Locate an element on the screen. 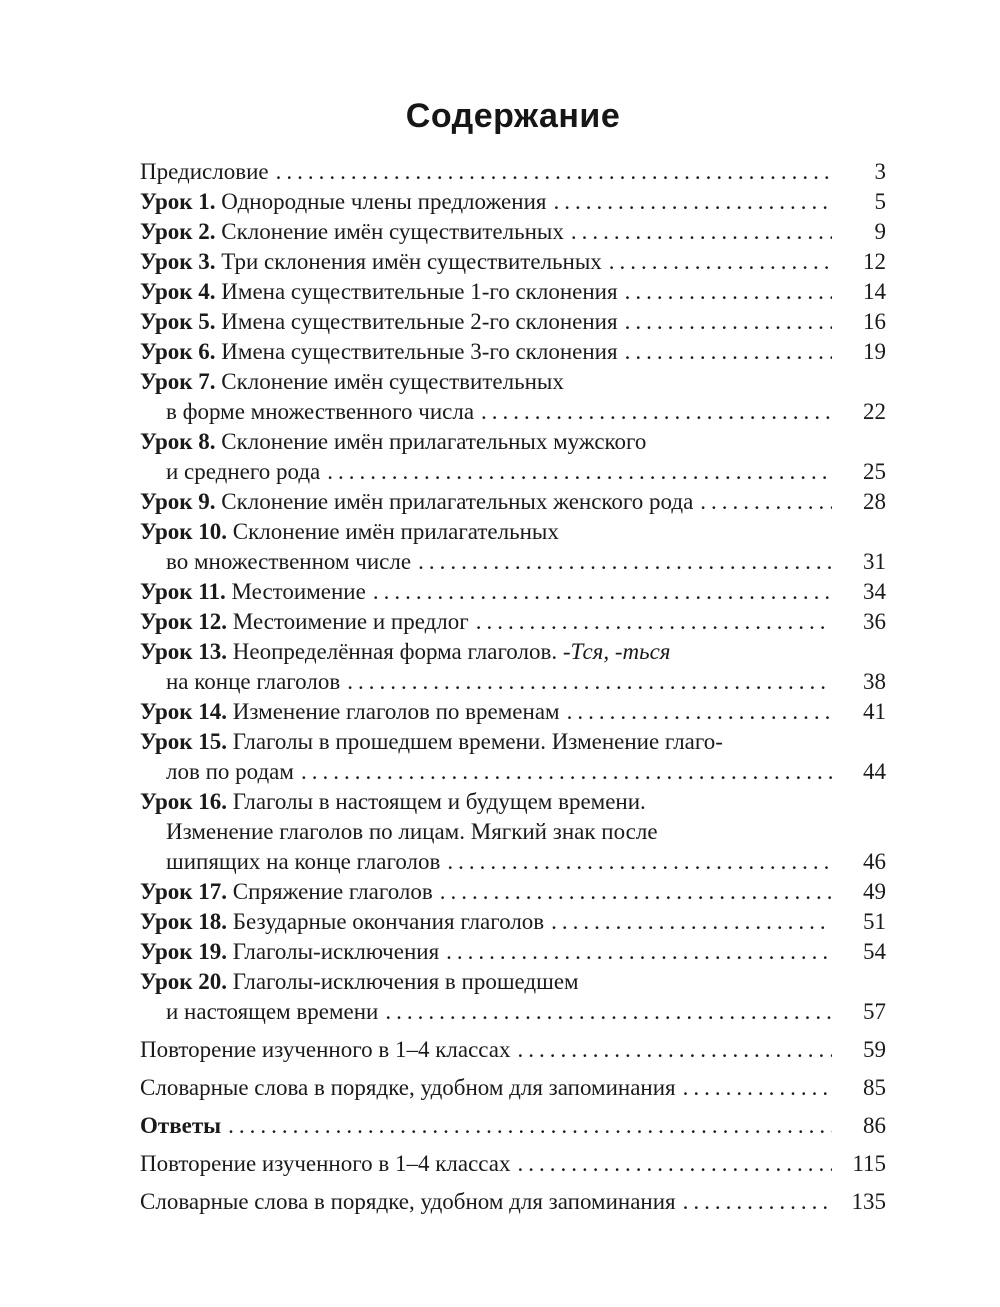 Image resolution: width=1000 pixels, height=1307 pixels. entry-title-text: Спряжение глаголов is located at coordinates (332, 891).